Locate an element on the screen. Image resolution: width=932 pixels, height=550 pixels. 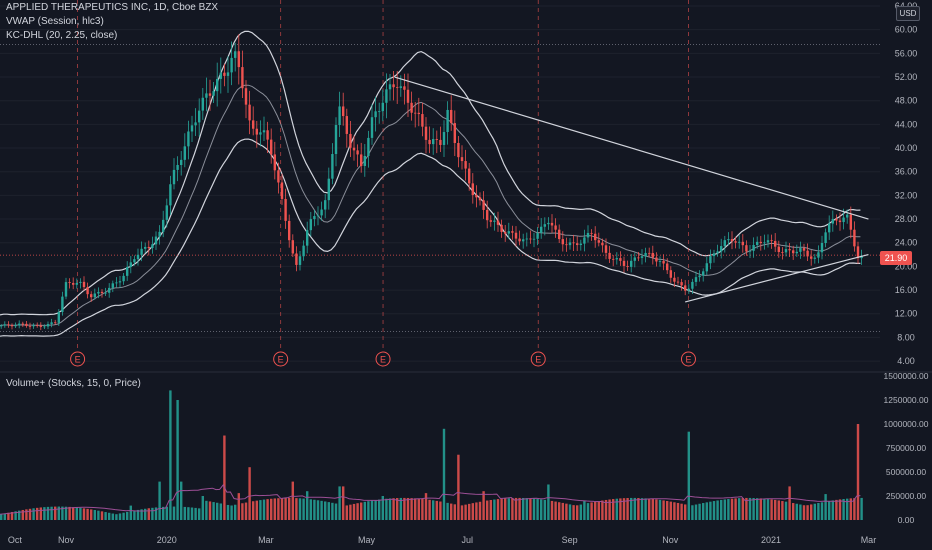
volume-legend: Volume+ (Stocks, 15, 0, Price) is located at coordinates (73, 383).